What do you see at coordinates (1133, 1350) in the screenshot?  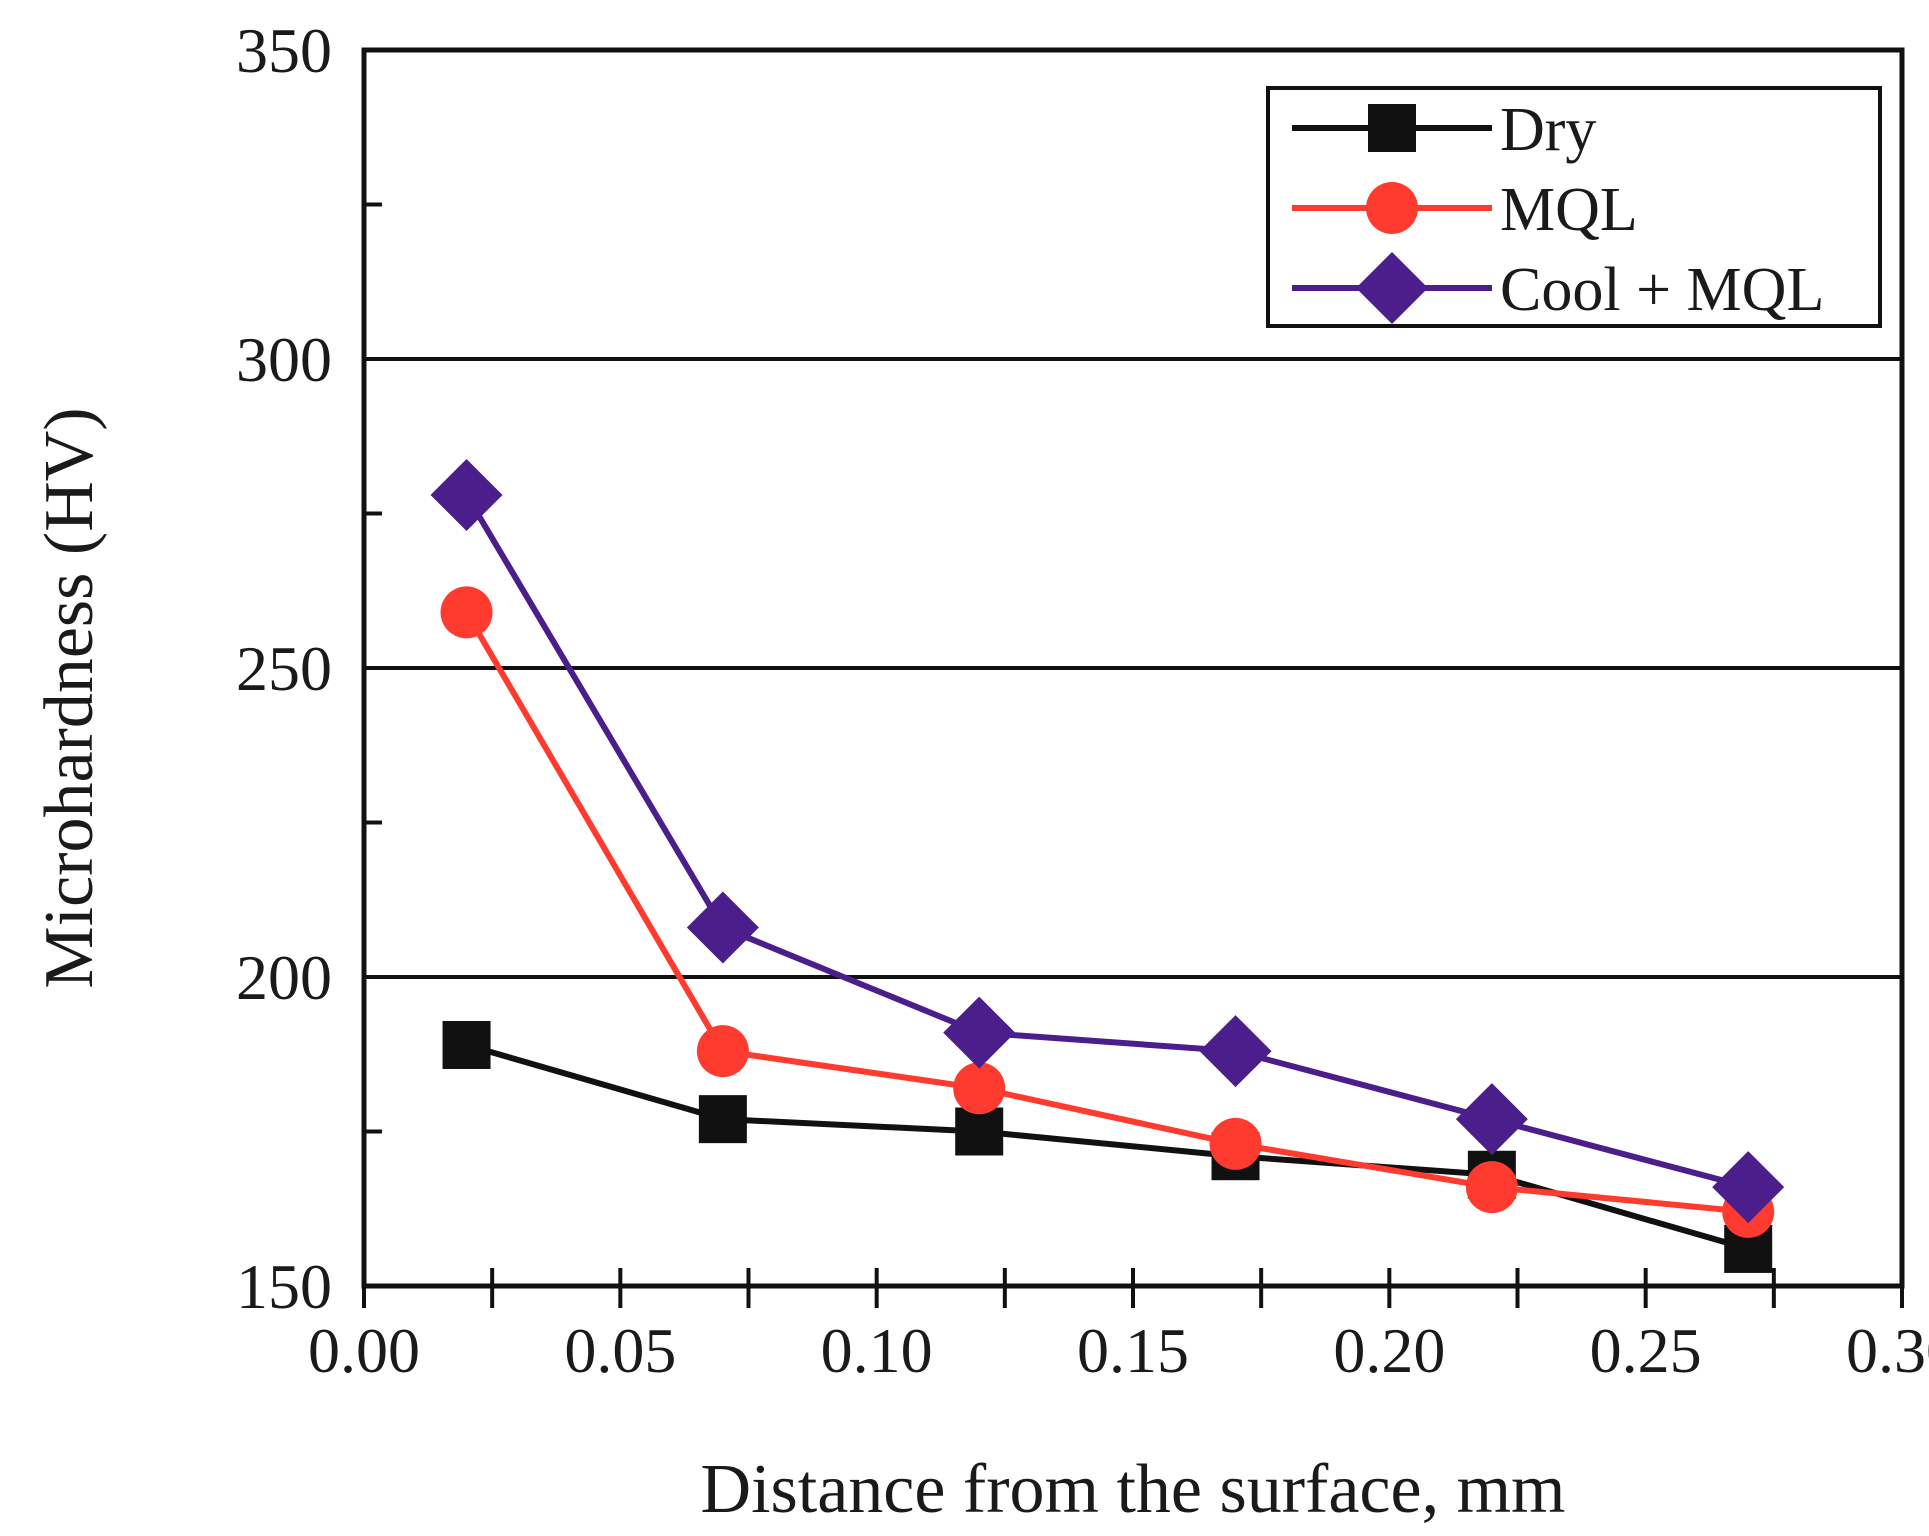 I see `x-tick-label: 0.15` at bounding box center [1133, 1350].